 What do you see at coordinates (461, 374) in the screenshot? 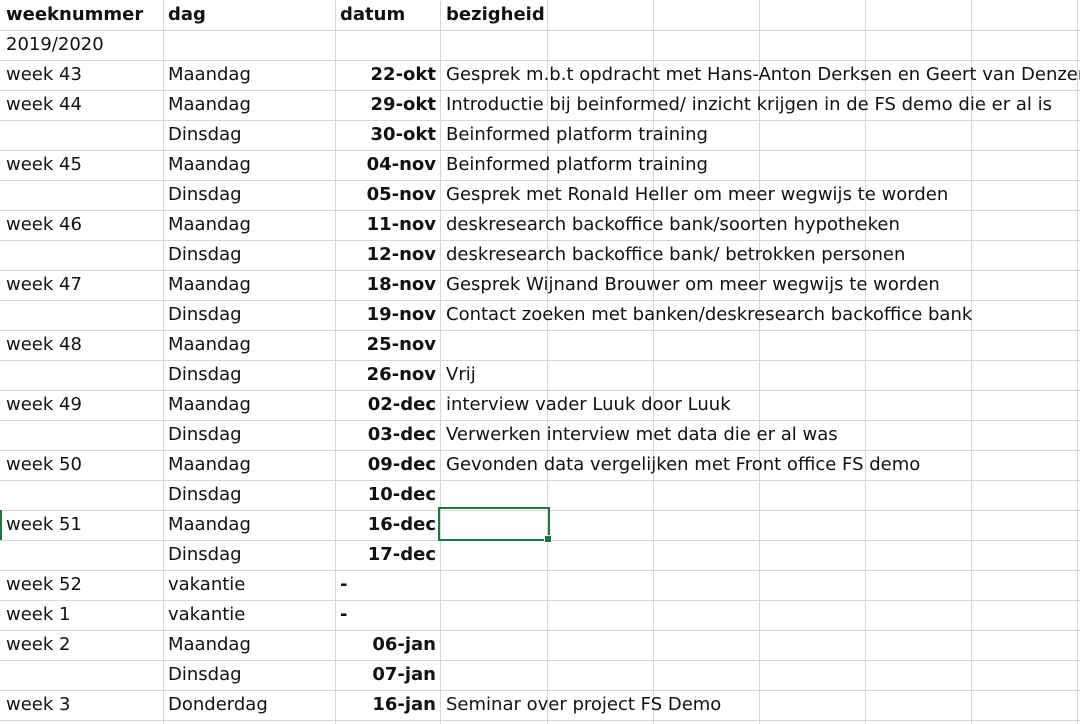
I see `cell-bezigheid: Vrij` at bounding box center [461, 374].